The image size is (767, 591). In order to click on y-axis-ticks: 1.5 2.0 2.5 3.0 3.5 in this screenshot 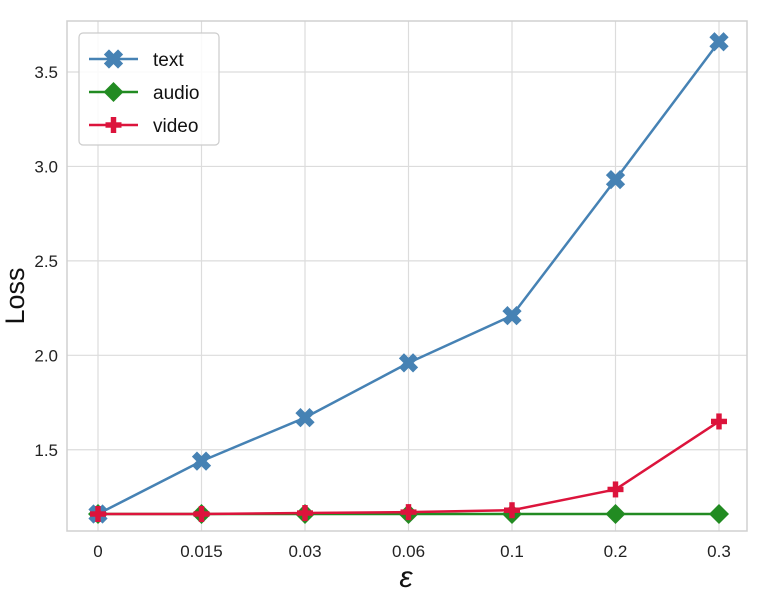, I will do `click(46, 261)`.